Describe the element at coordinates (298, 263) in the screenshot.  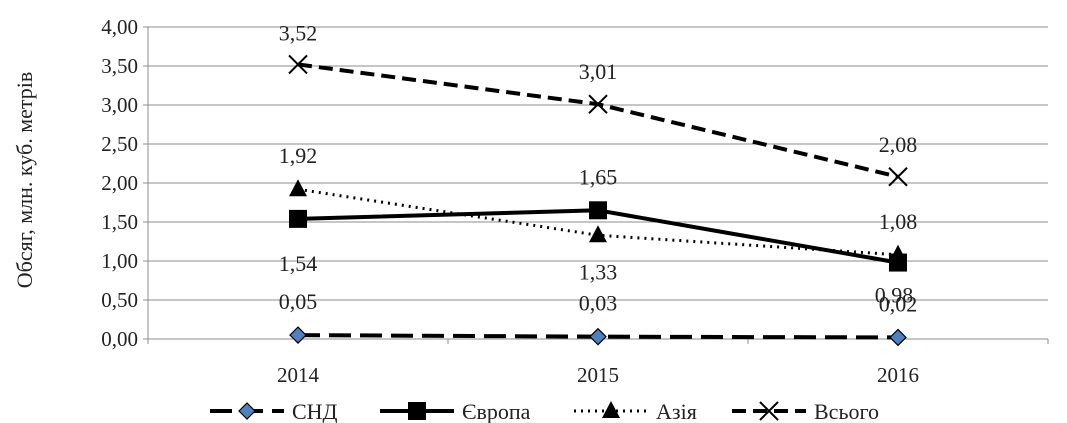
I see `data-label: 1,54` at that location.